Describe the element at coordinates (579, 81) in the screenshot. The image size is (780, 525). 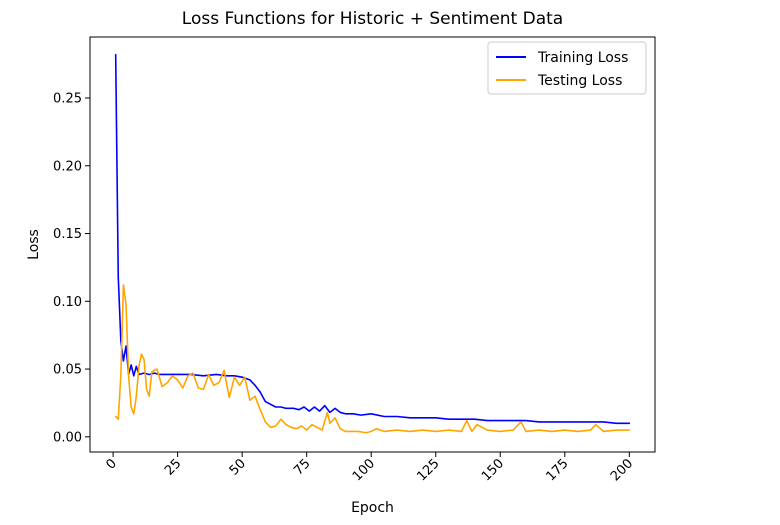
I see `legend-label: Testing Loss` at that location.